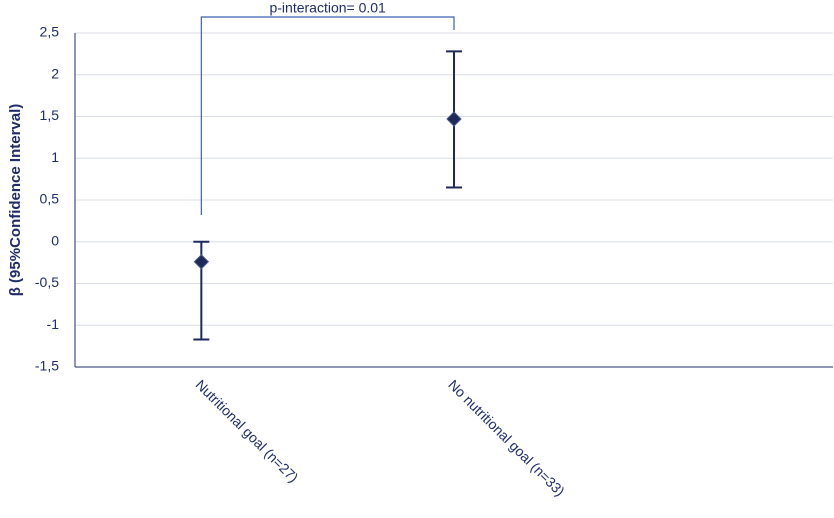 The width and height of the screenshot is (834, 518). I want to click on y-axis-label: β (95%Confidence Interval), so click(15, 200).